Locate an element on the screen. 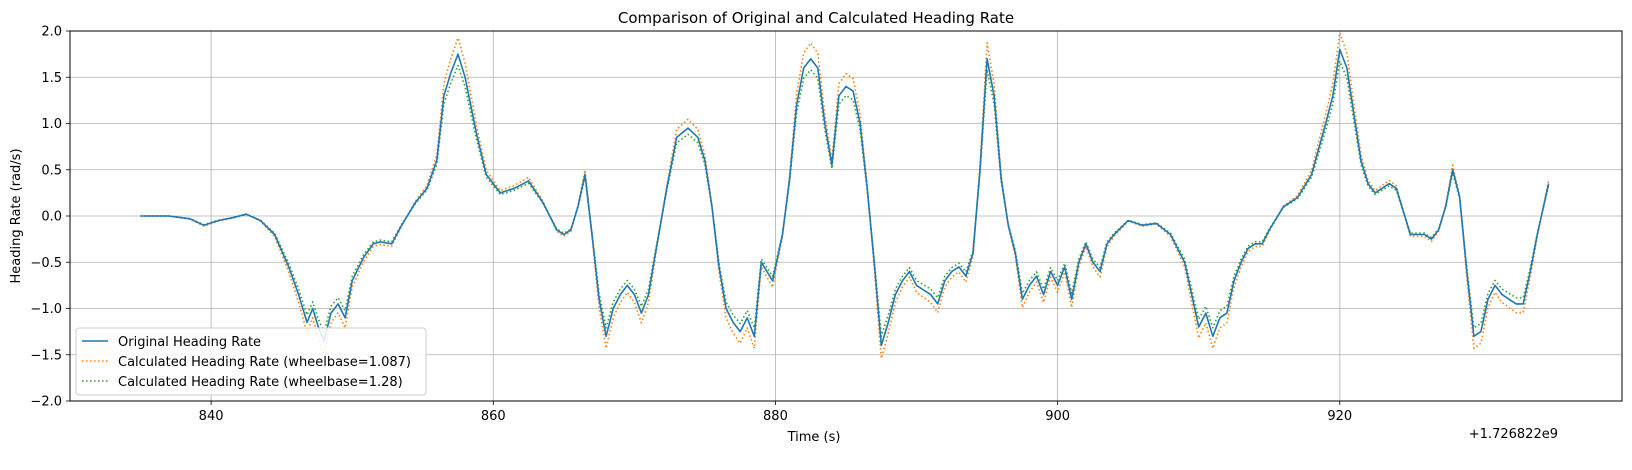  y-axis-ticks: −2.0 −1.5 −1.0 −0.5 0.0 0.5 1.0 1.5 2.0 is located at coordinates (50, 217).